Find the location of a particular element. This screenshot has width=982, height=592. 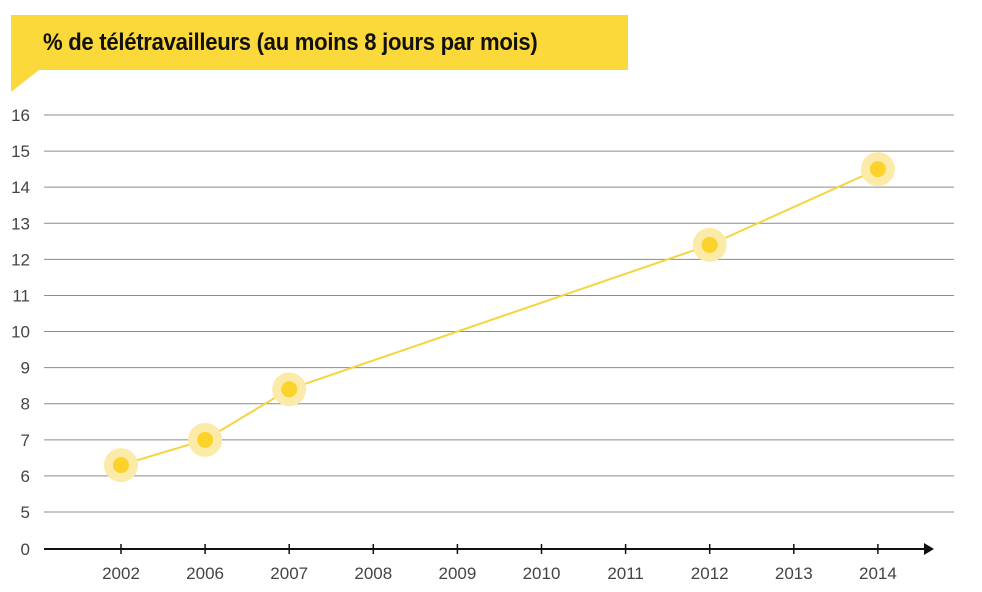

x-tick-label: 2008 is located at coordinates (373, 573).